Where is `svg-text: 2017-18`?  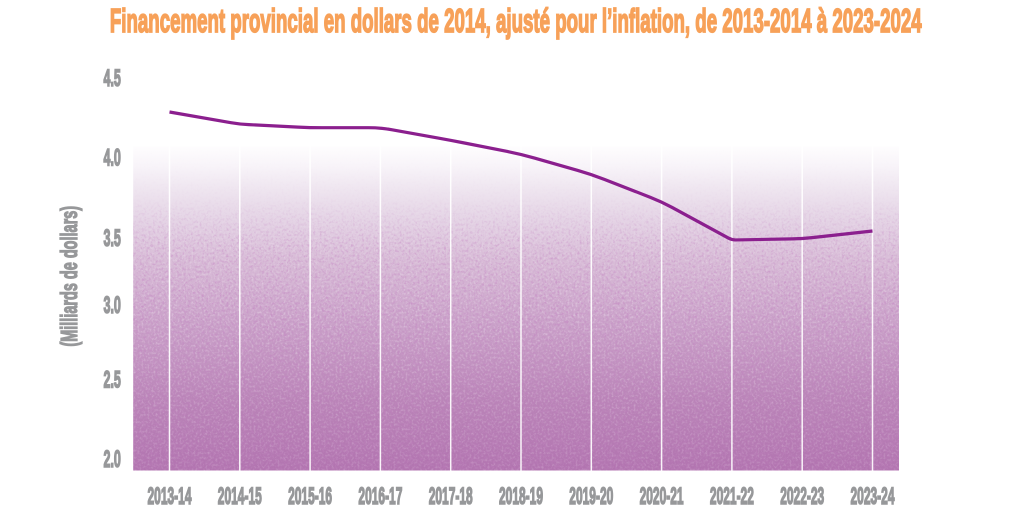 svg-text: 2017-18 is located at coordinates (451, 497).